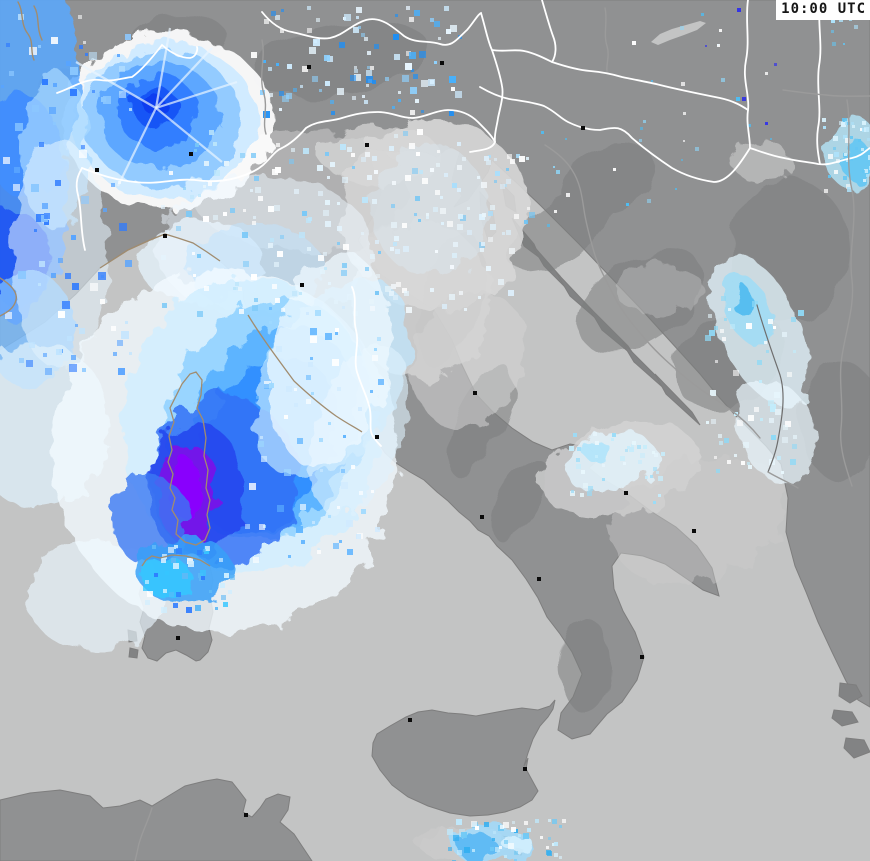 This screenshot has height=861, width=870. I want to click on city-dot-venice, so click(367, 145).